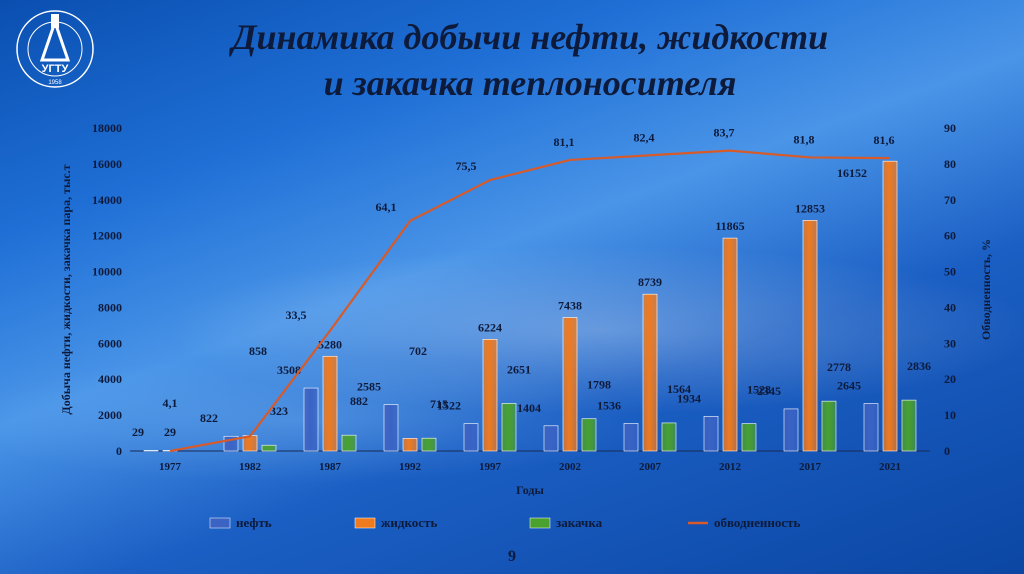 This screenshot has width=1024, height=574. What do you see at coordinates (679, 389) in the screenshot?
I see `data-label-закачка: 1564` at bounding box center [679, 389].